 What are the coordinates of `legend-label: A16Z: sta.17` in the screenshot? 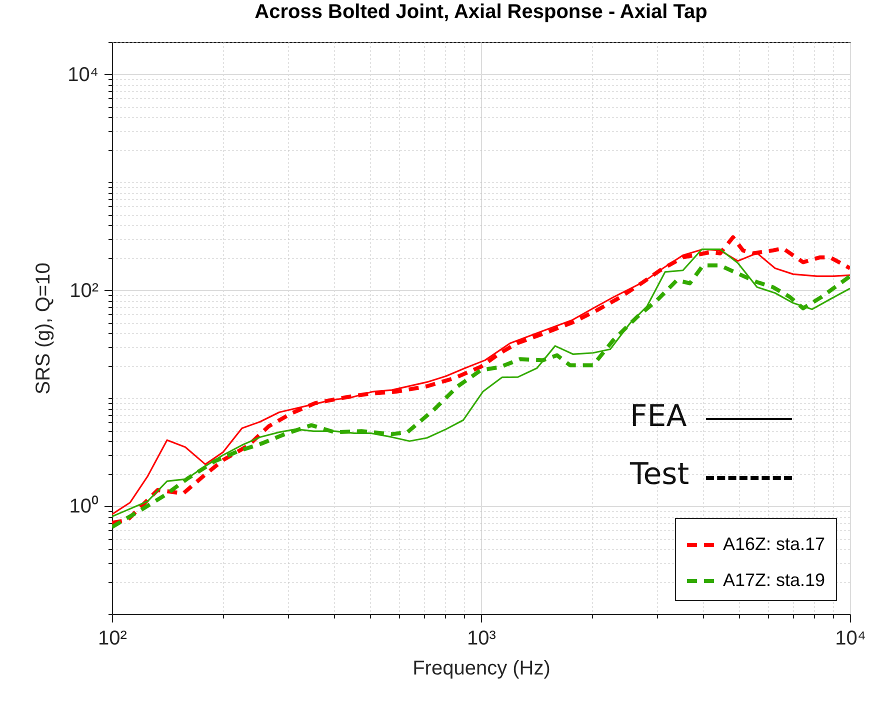 It's located at (774, 544).